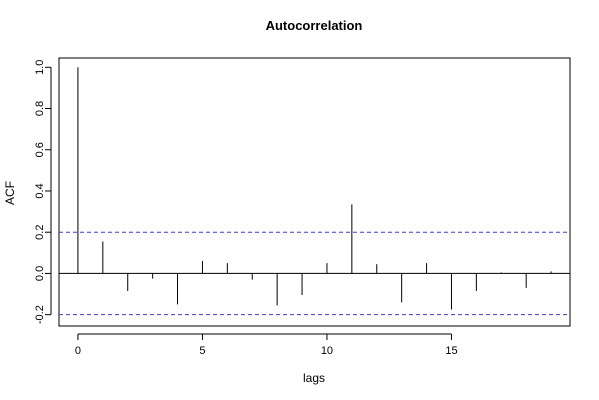 Image resolution: width=599 pixels, height=400 pixels. Describe the element at coordinates (451, 351) in the screenshot. I see `x-tick-label: 15` at that location.